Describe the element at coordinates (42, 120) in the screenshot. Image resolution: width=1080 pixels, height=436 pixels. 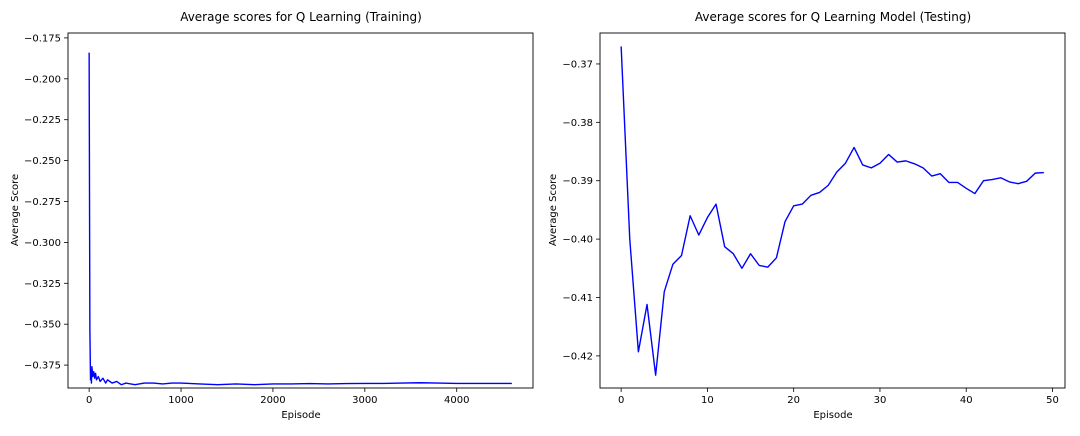
I see `training-y-tick-label: −0.225` at that location.